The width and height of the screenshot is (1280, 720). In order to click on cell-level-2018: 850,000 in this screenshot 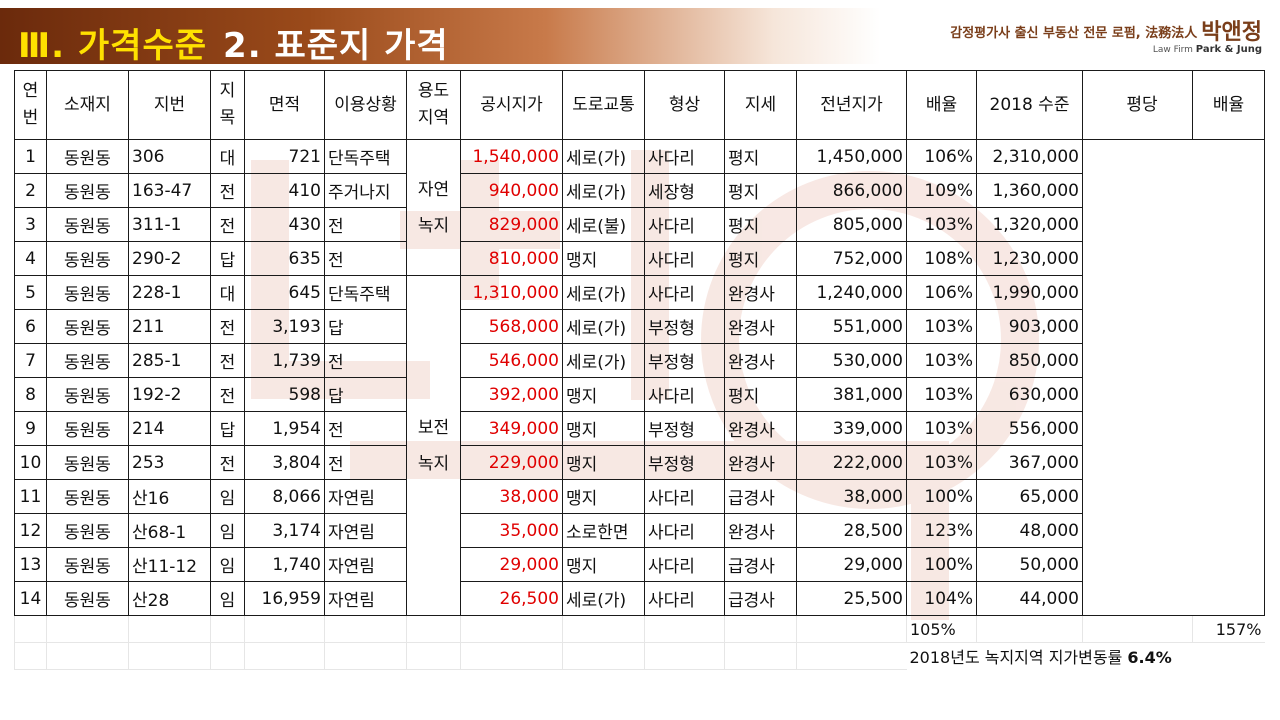, I will do `click(1029, 360)`.